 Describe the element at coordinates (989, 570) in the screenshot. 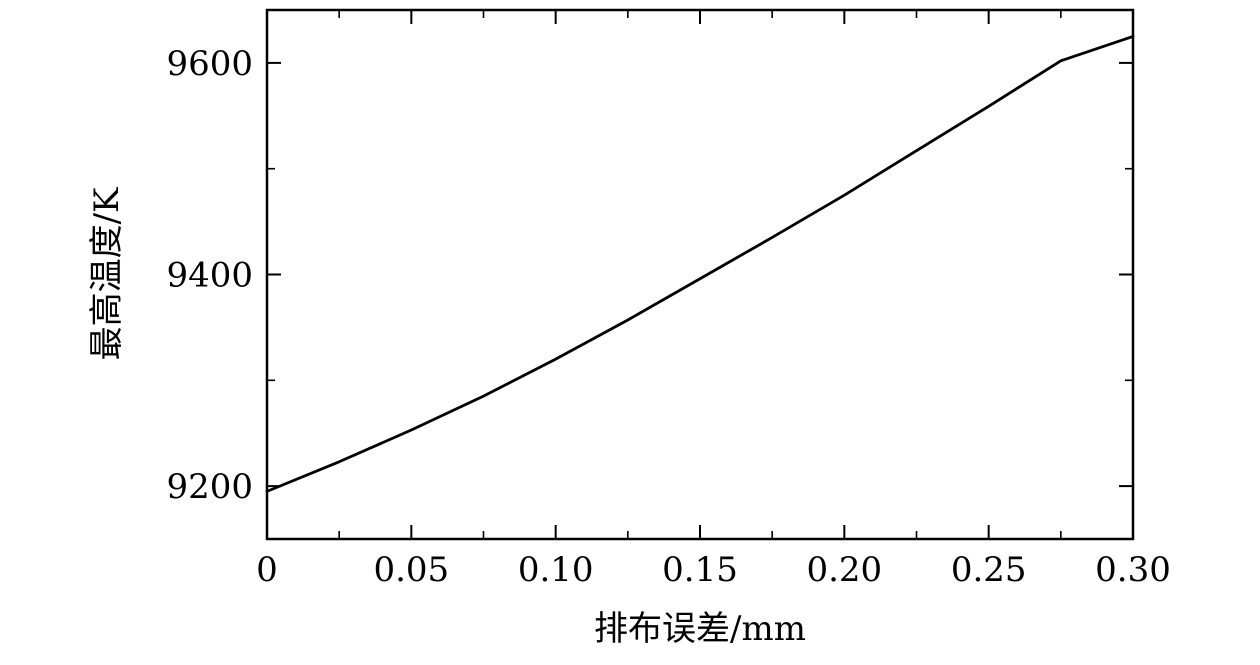

I see `x-tick-label: 0.25` at that location.